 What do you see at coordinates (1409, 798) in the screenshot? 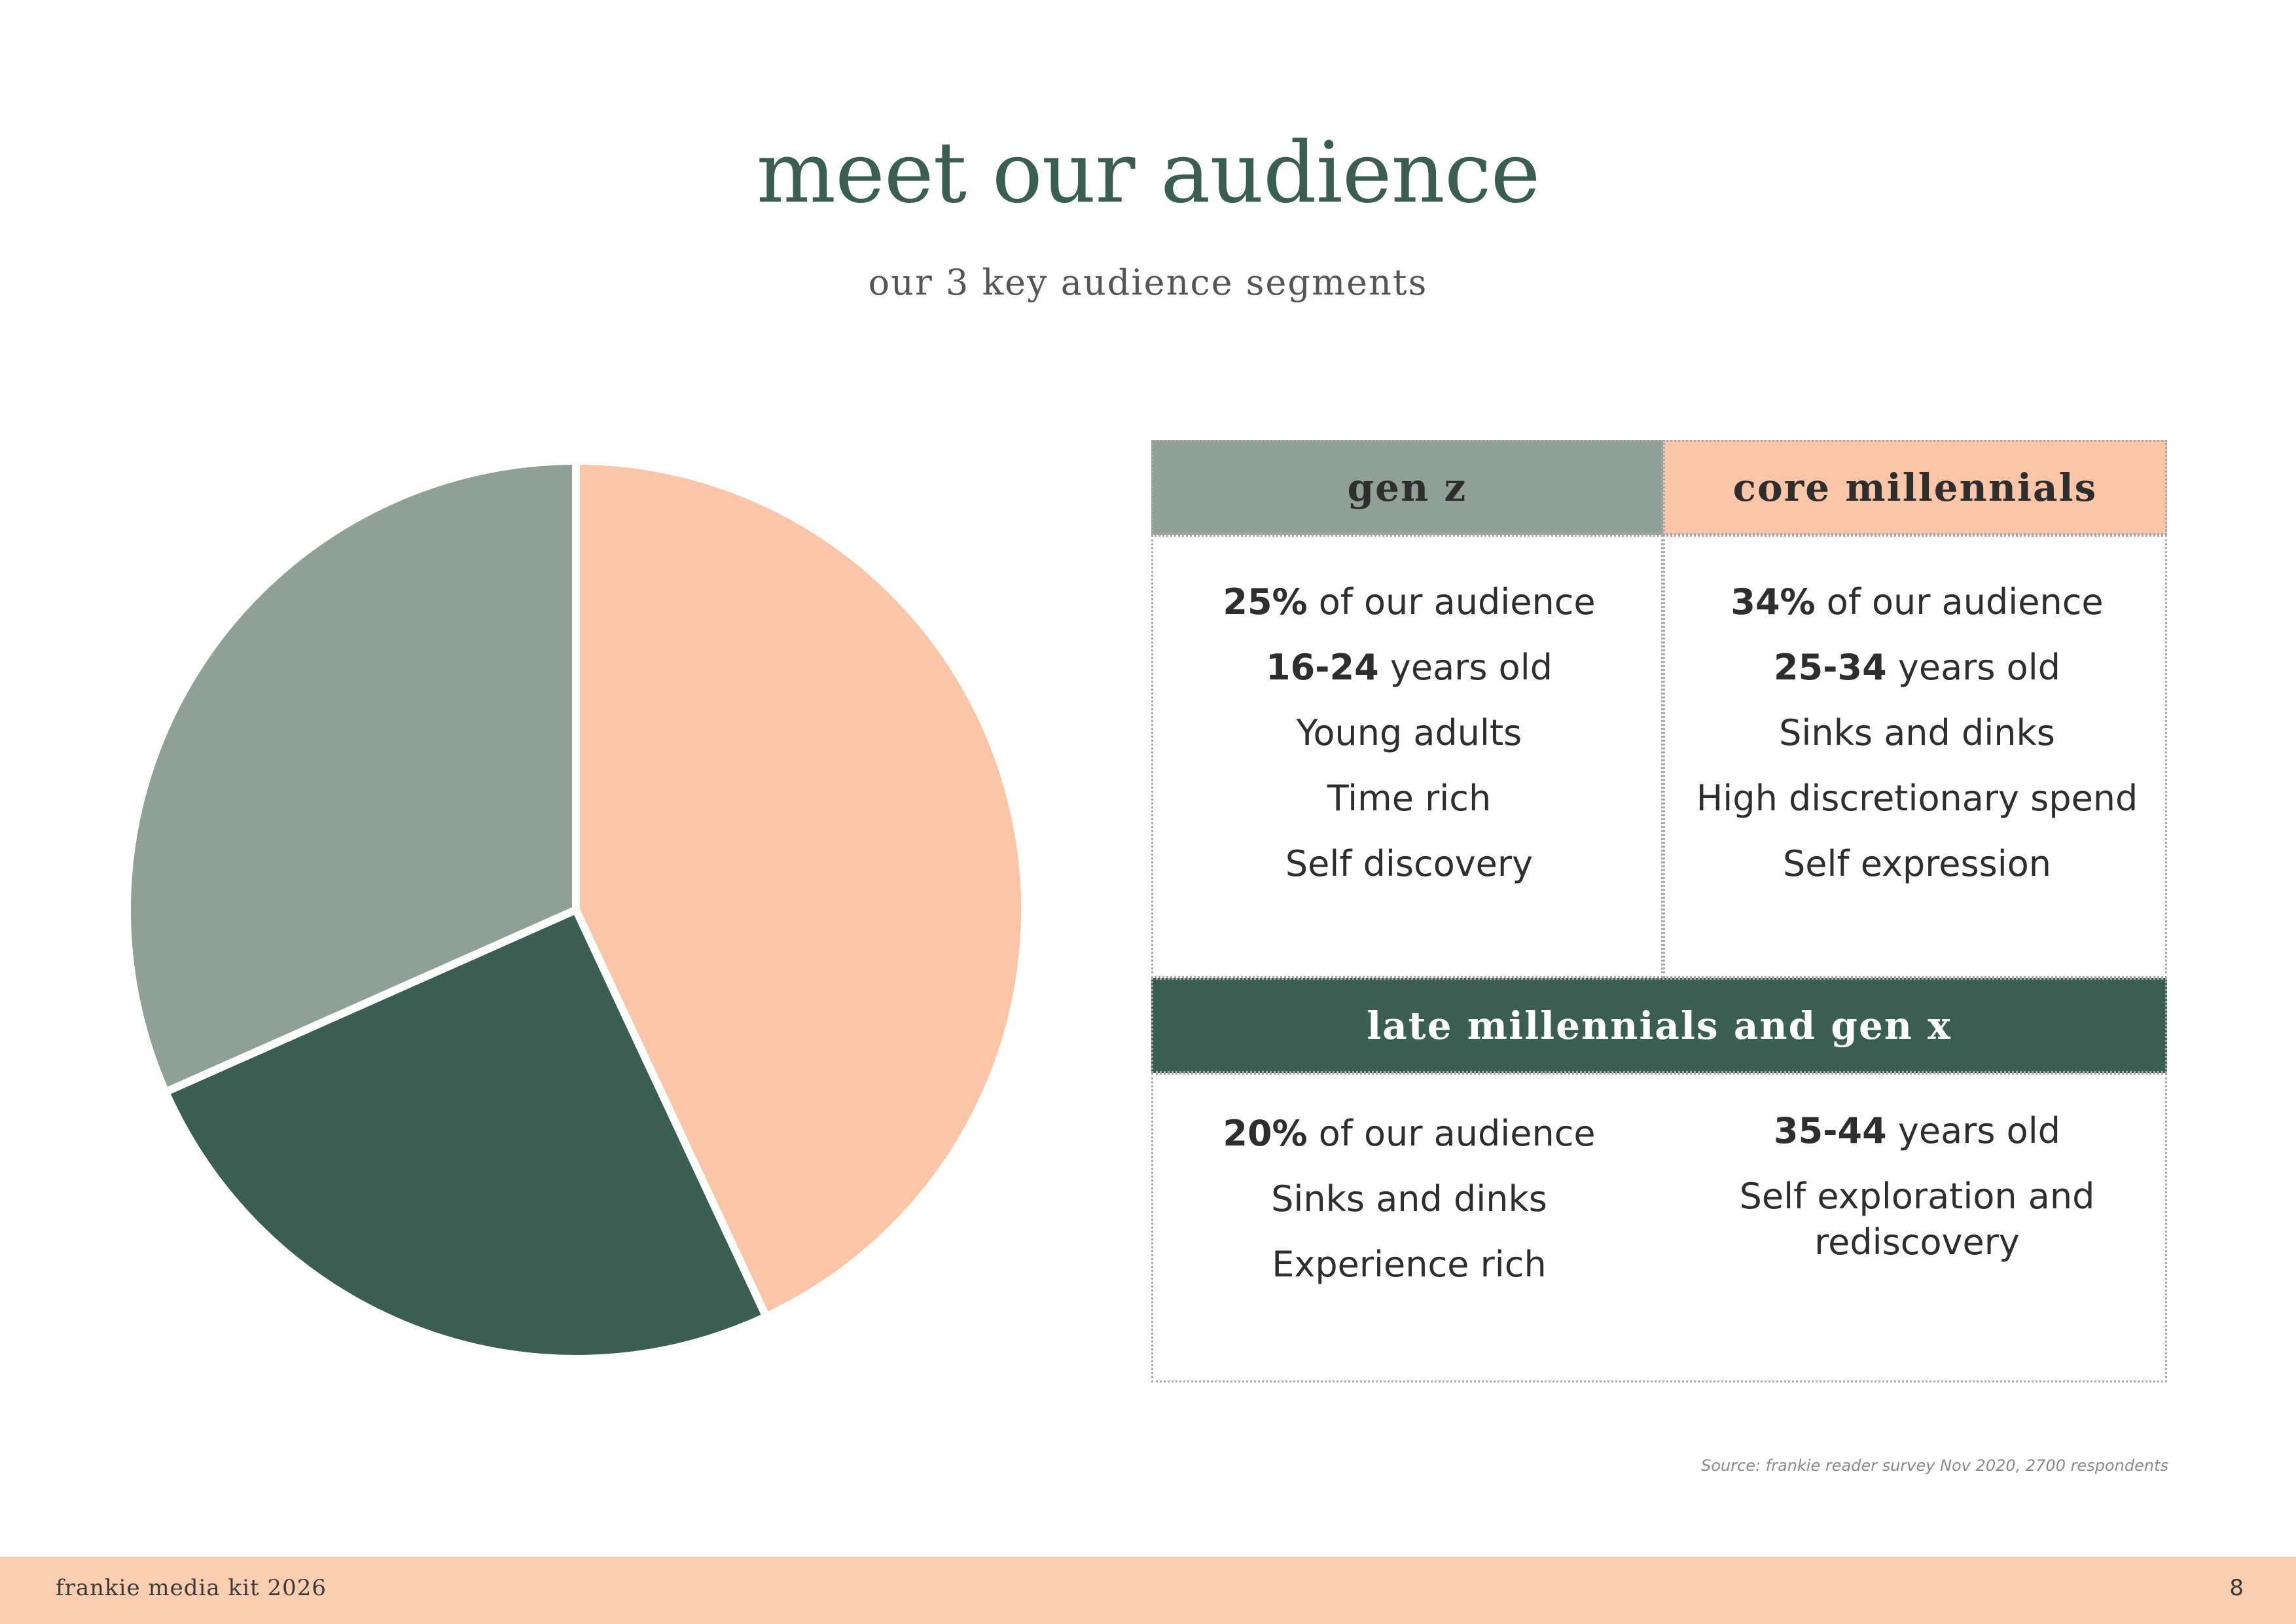
I see `gen-z-trait: Time rich` at bounding box center [1409, 798].